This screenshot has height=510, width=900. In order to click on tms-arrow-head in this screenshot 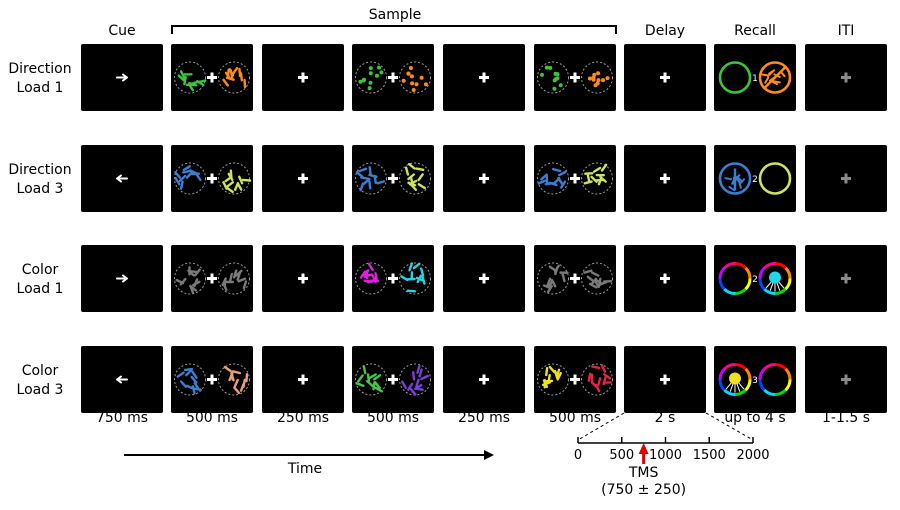, I will do `click(644, 448)`.